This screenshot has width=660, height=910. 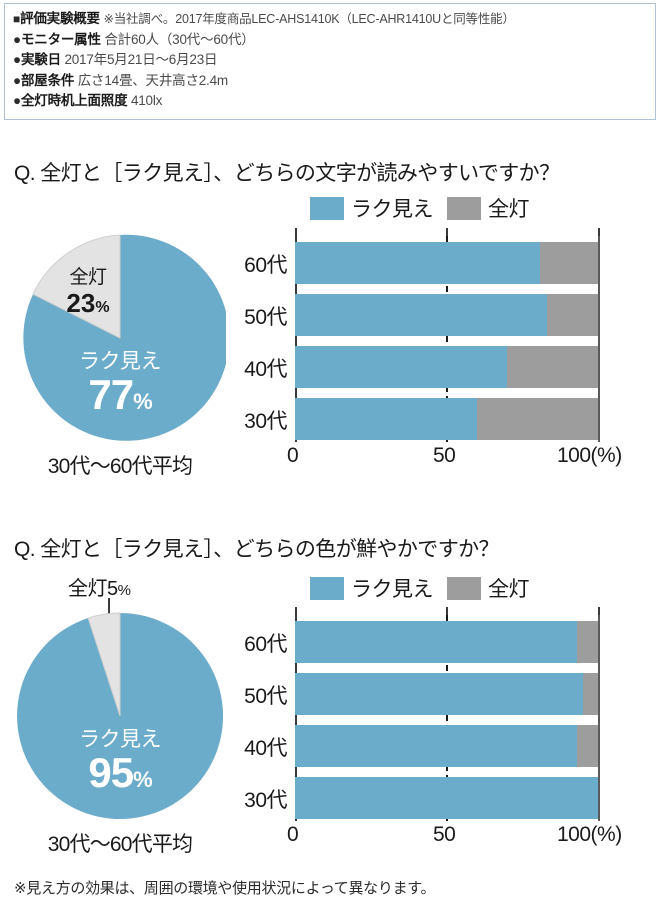 I want to click on pie-1-zento-label: 全灯 23%, so click(x=88, y=294).